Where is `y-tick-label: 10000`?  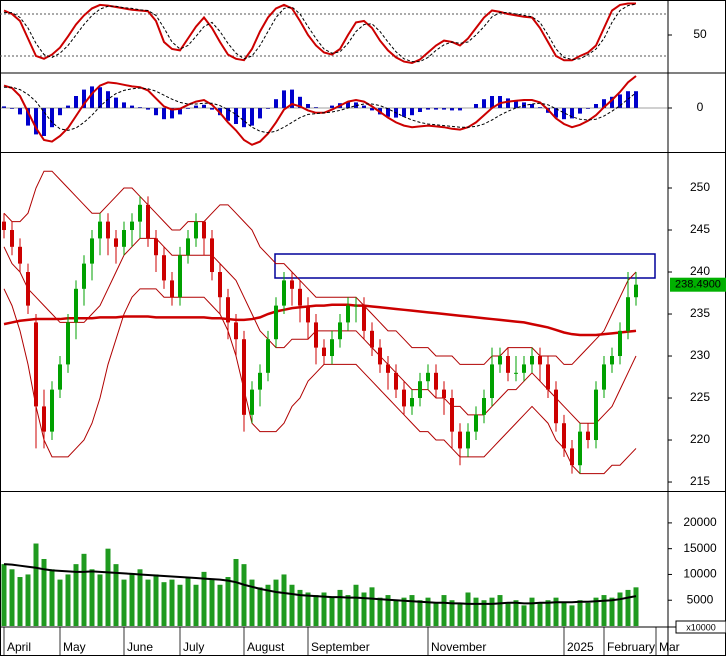 y-tick-label: 10000 is located at coordinates (700, 574).